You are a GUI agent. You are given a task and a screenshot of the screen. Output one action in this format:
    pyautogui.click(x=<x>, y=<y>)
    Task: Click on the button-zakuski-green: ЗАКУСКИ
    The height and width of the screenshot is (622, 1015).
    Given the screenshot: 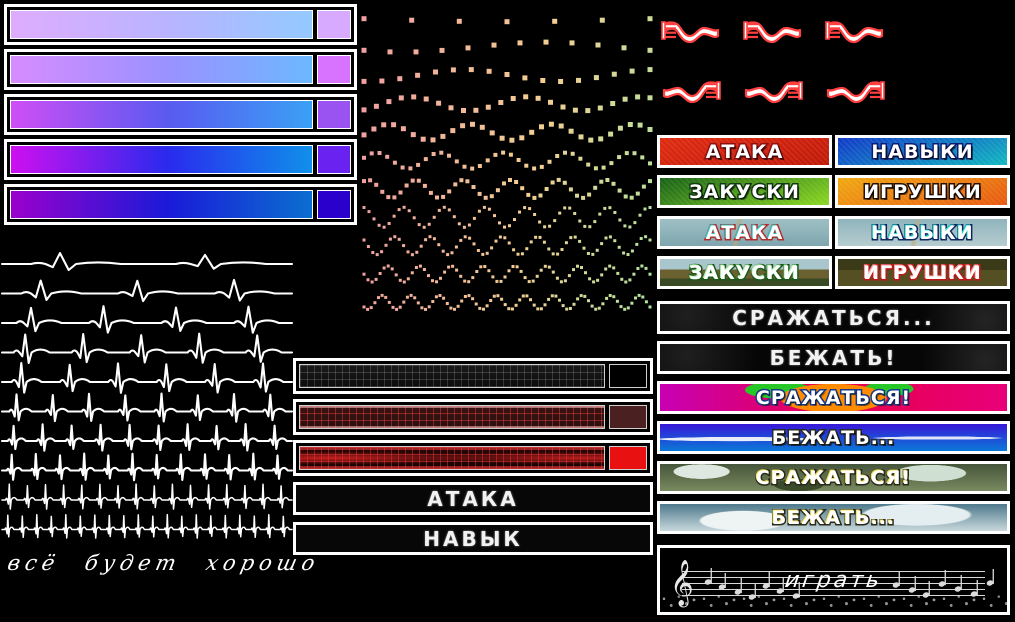 What is the action you would take?
    pyautogui.click(x=744, y=191)
    